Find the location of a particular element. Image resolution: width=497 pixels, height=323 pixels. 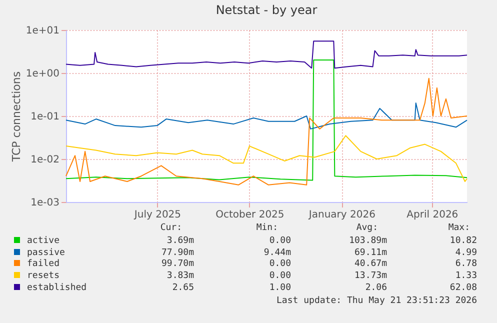

text: 2.06 is located at coordinates (376, 288).